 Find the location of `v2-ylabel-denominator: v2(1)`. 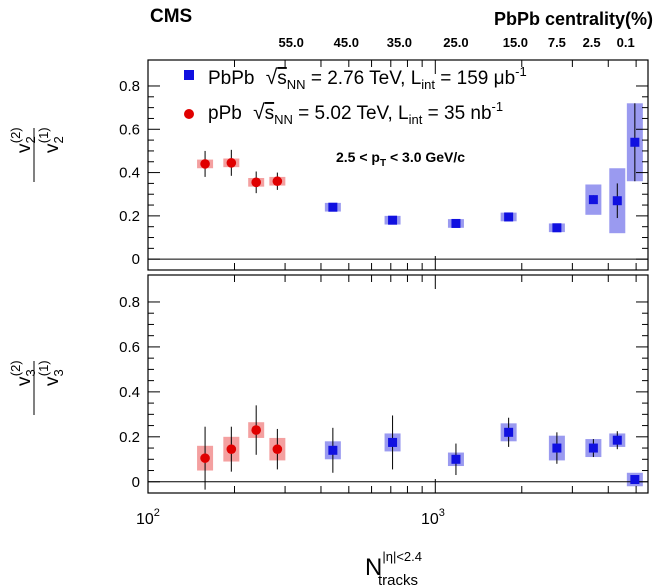

v2-ylabel-denominator: v2(1) is located at coordinates (51, 140).